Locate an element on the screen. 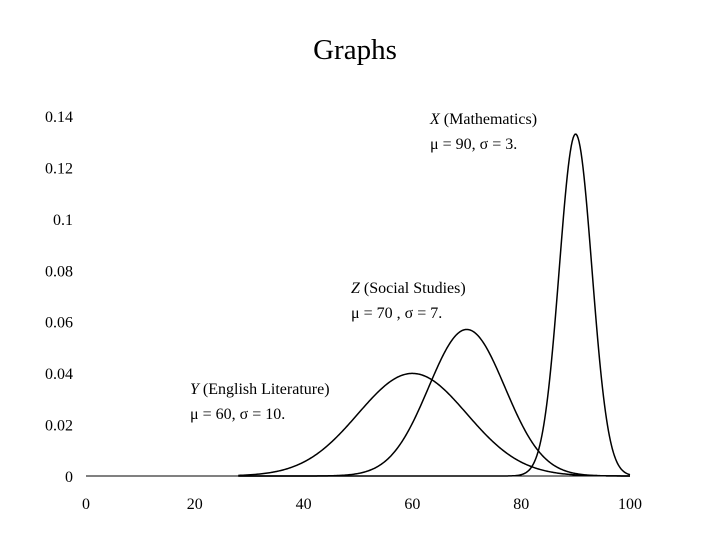  x-tick-label: 100 is located at coordinates (630, 504).